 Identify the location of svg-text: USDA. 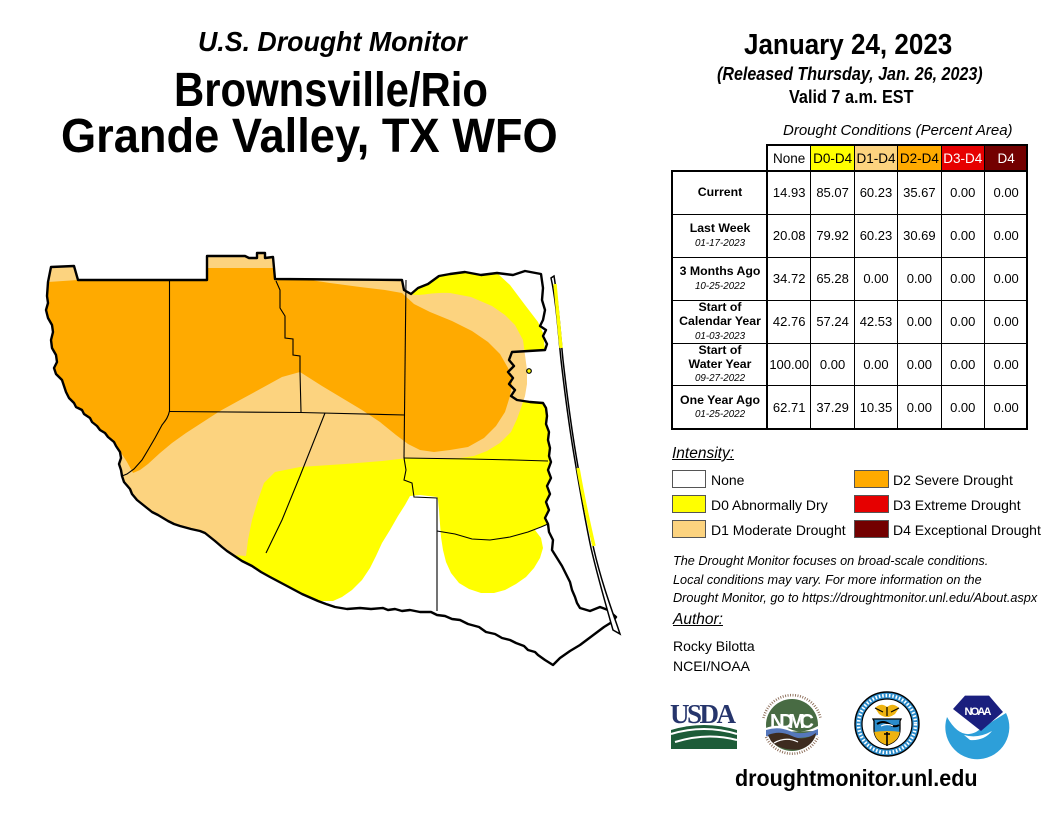
(703, 714).